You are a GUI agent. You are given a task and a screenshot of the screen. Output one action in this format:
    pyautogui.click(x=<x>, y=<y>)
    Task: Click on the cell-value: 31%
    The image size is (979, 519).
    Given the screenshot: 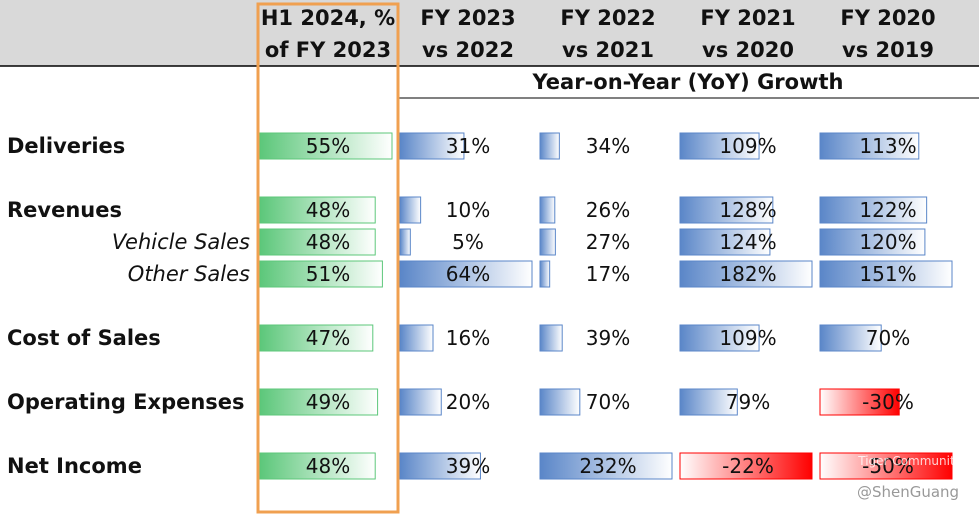 What is the action you would take?
    pyautogui.click(x=468, y=146)
    